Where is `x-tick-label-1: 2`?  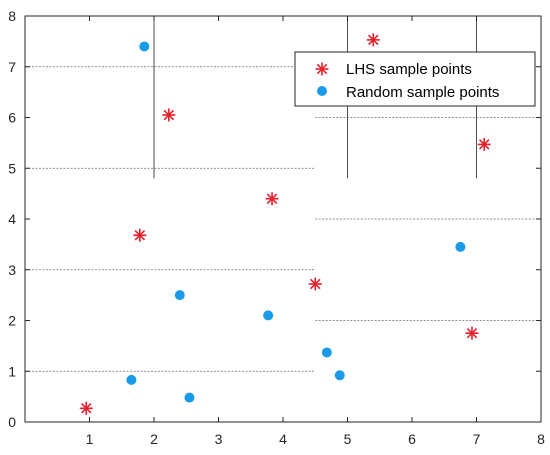
x-tick-label-1: 2 is located at coordinates (154, 439).